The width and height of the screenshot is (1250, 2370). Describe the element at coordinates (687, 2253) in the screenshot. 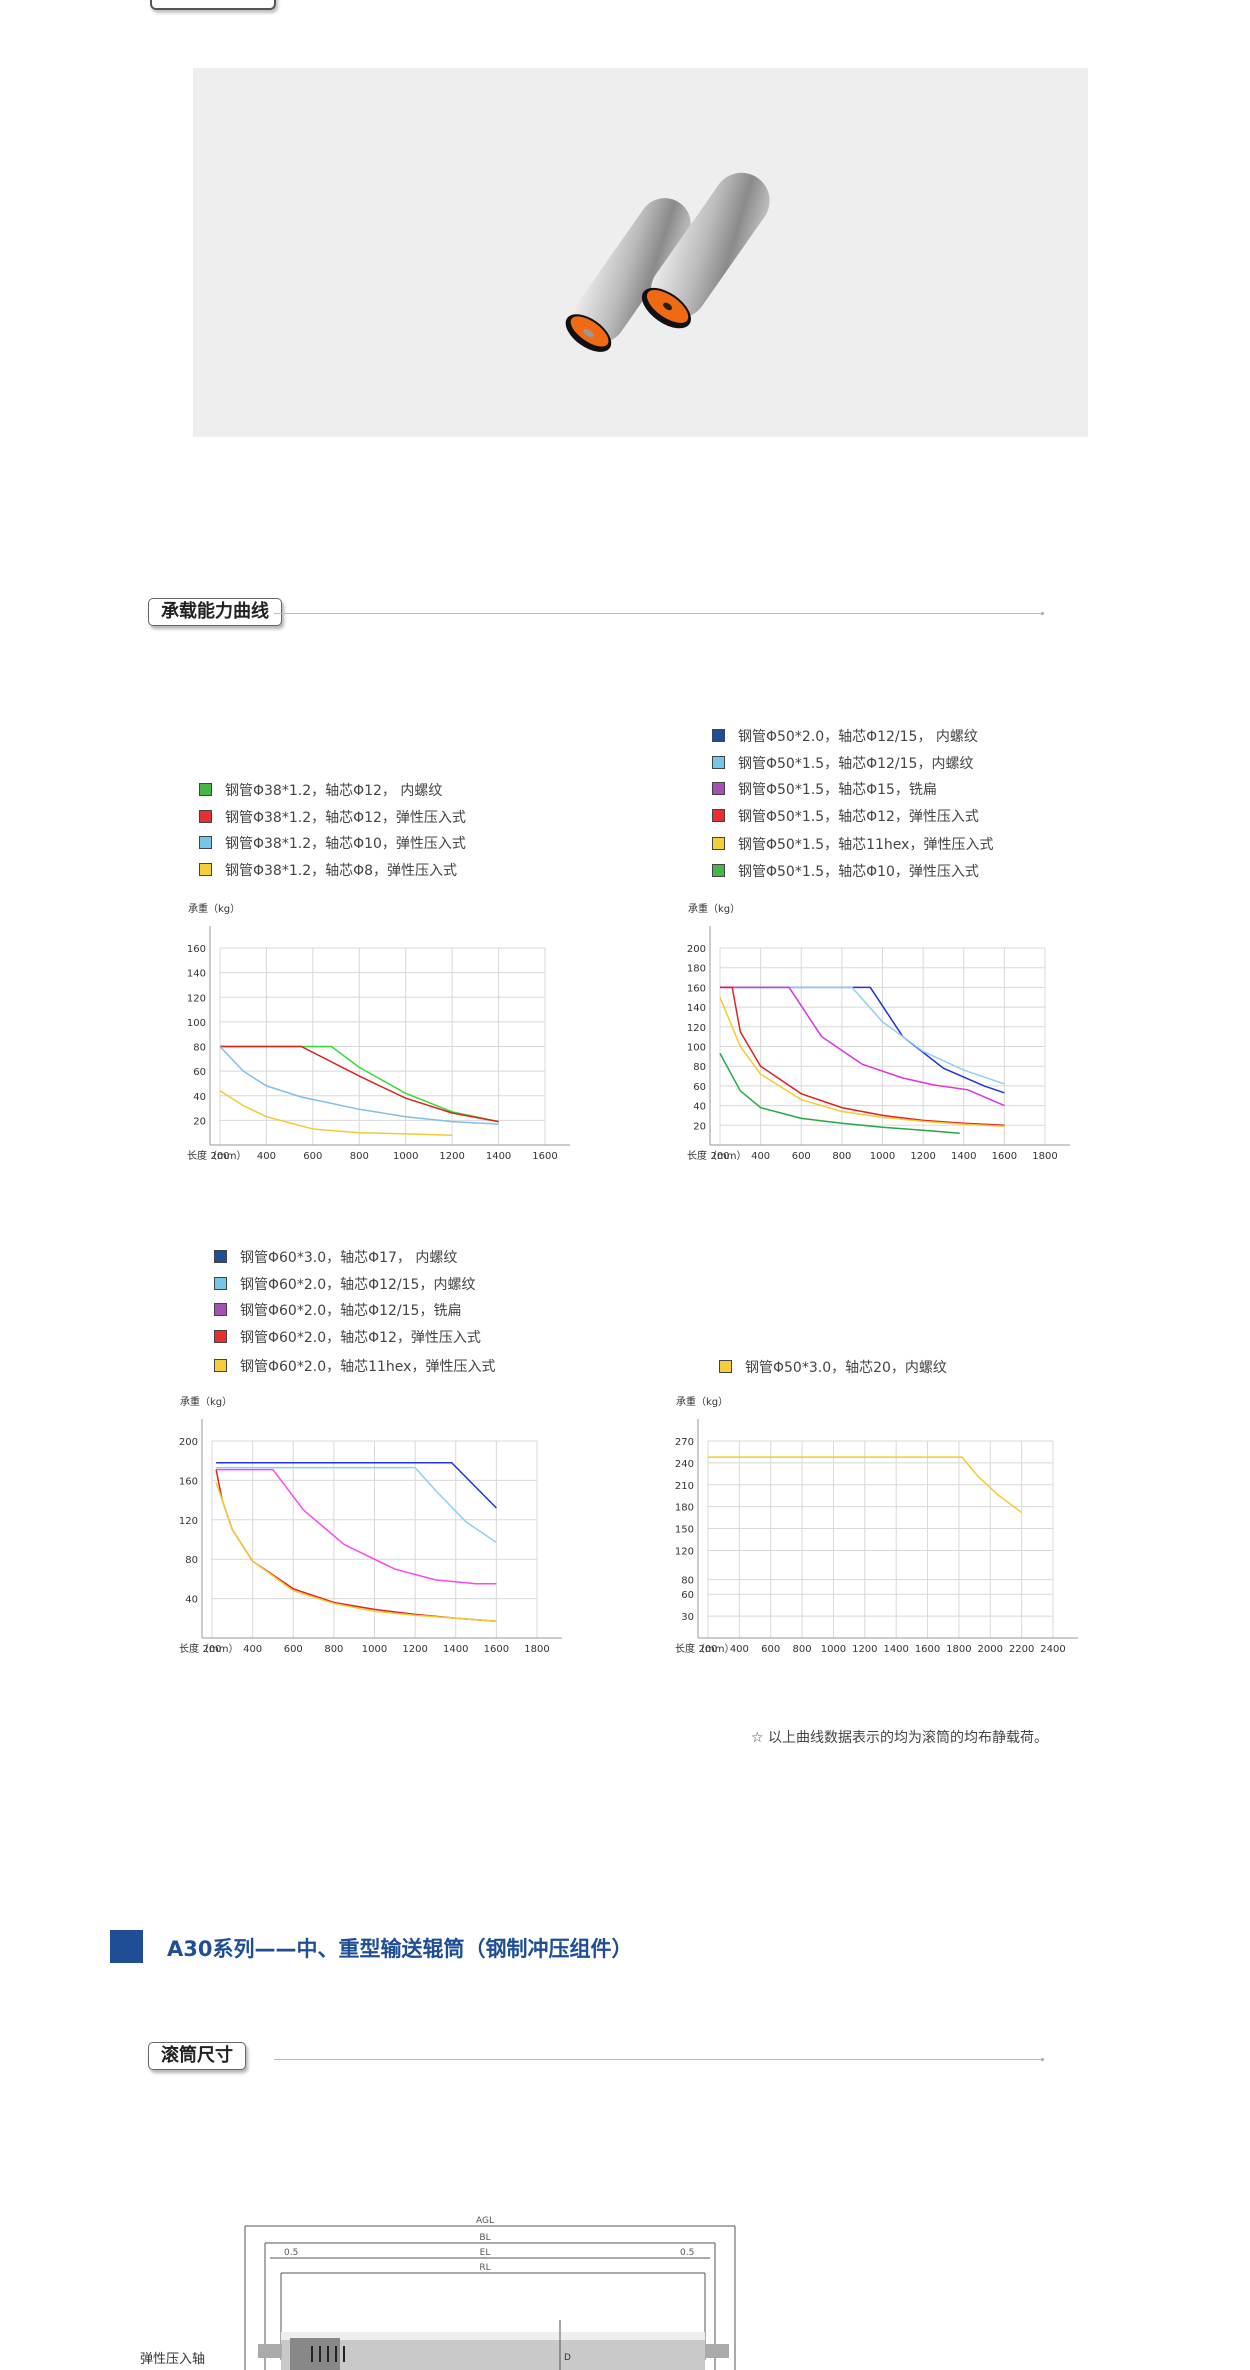

I see `right-gap-label: 0.5` at that location.